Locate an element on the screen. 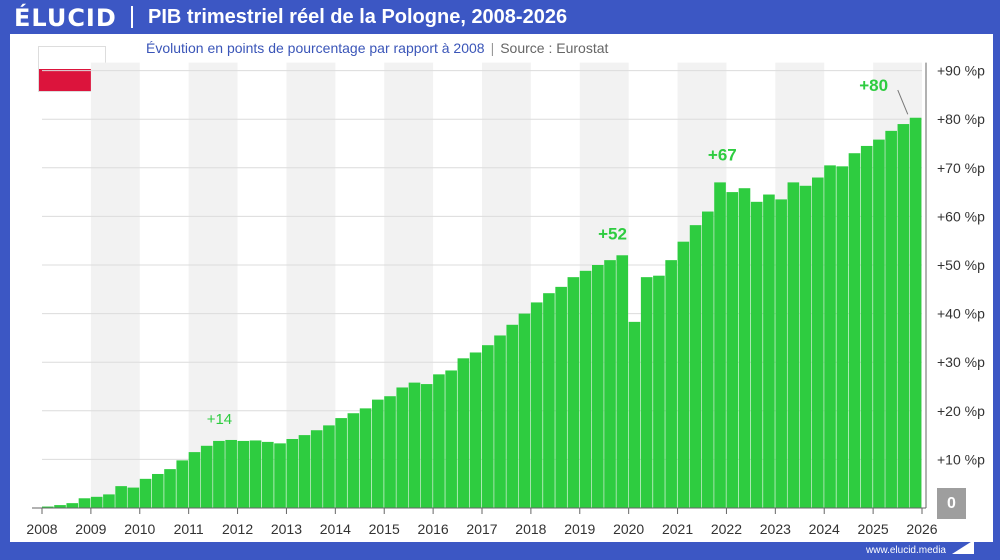 This screenshot has height=560, width=1000. x-tick-label: 2020 is located at coordinates (628, 529).